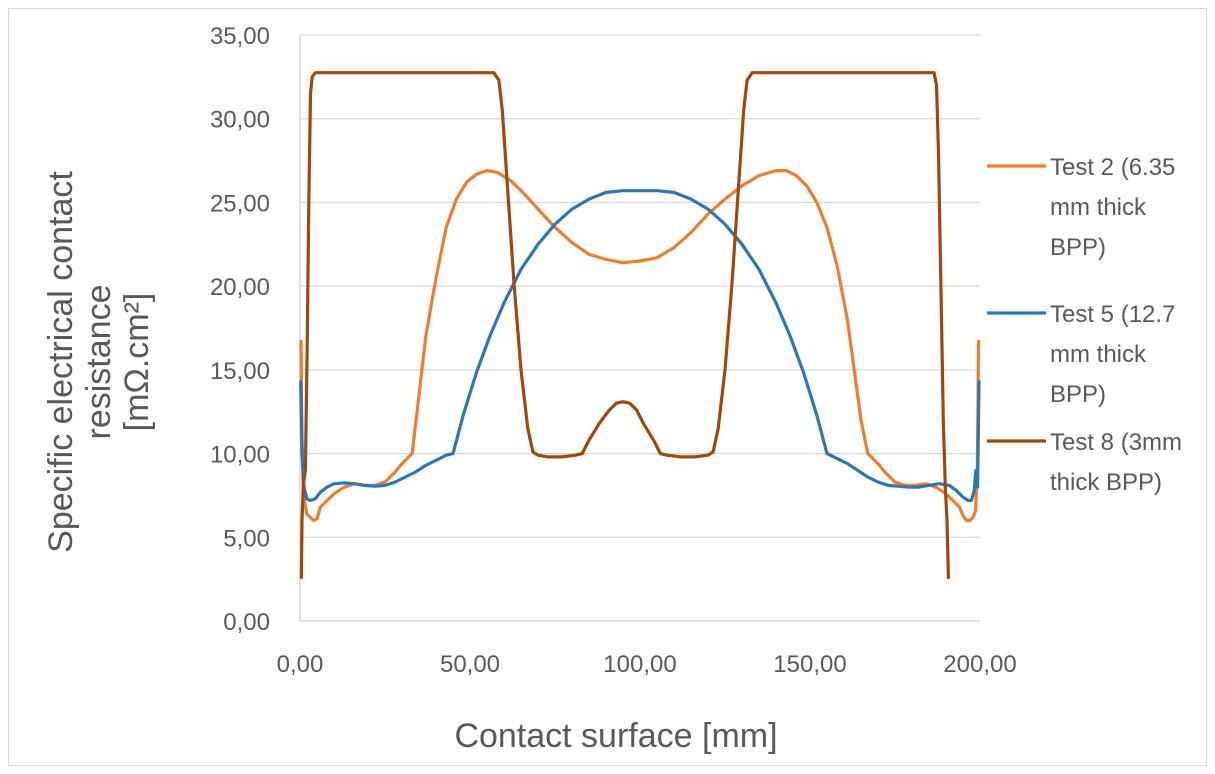  What do you see at coordinates (1084, 462) in the screenshot?
I see `legend-item: Test 8 (3mm thick BPP)` at bounding box center [1084, 462].